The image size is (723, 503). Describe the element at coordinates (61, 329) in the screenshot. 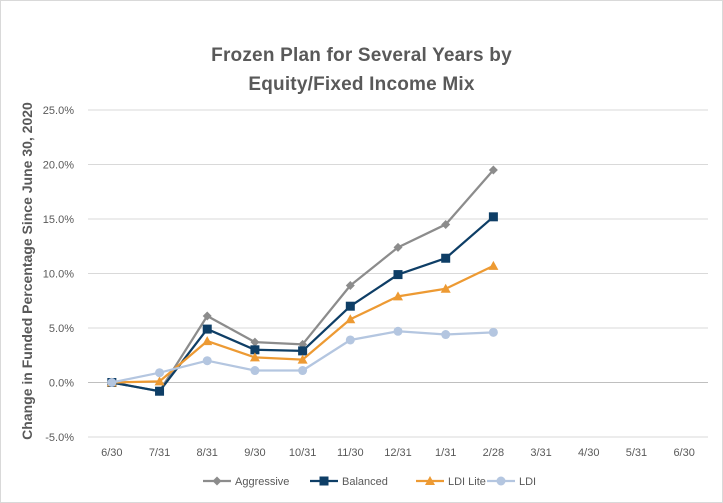

I see `y-tick-label: 5.0%` at that location.